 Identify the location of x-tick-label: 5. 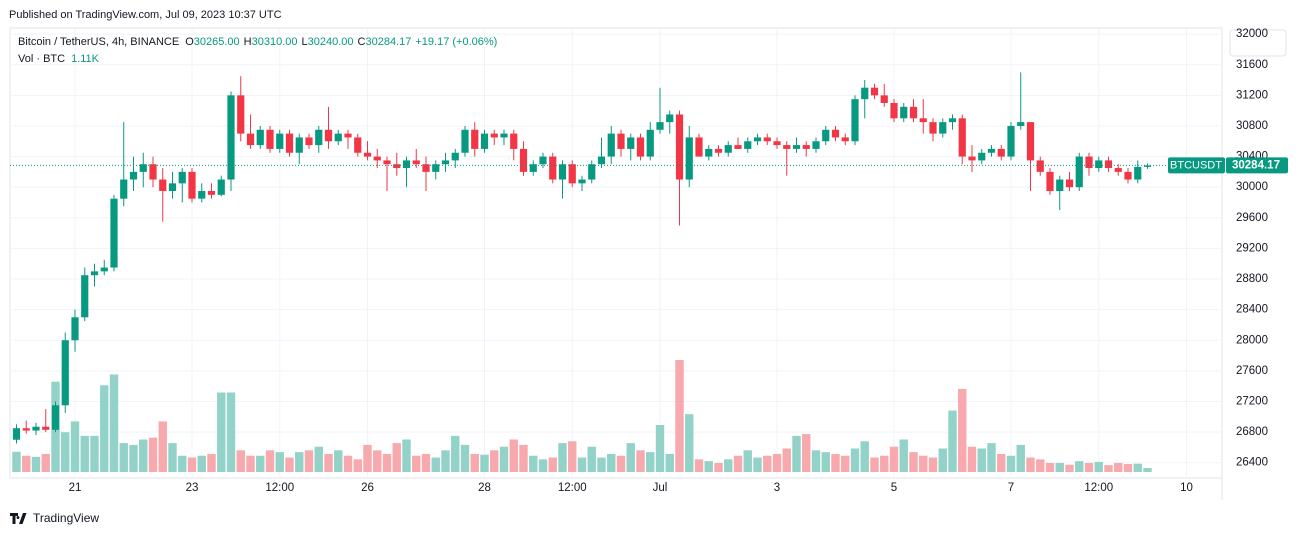
(894, 488).